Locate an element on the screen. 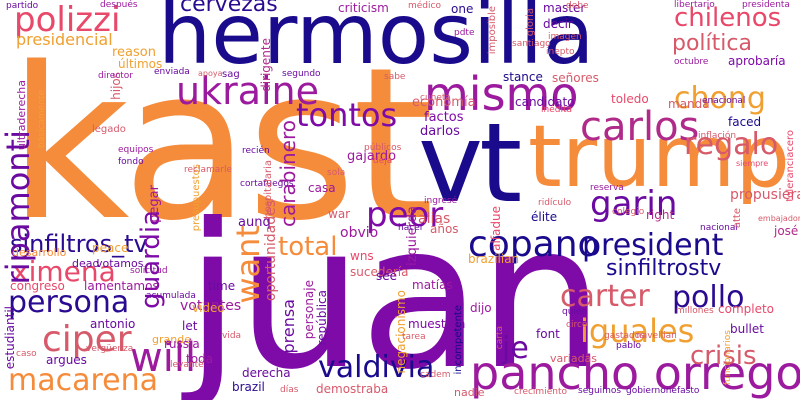 Image resolution: width=800 pixels, height=400 pixels. word-republica: república is located at coordinates (322, 318).